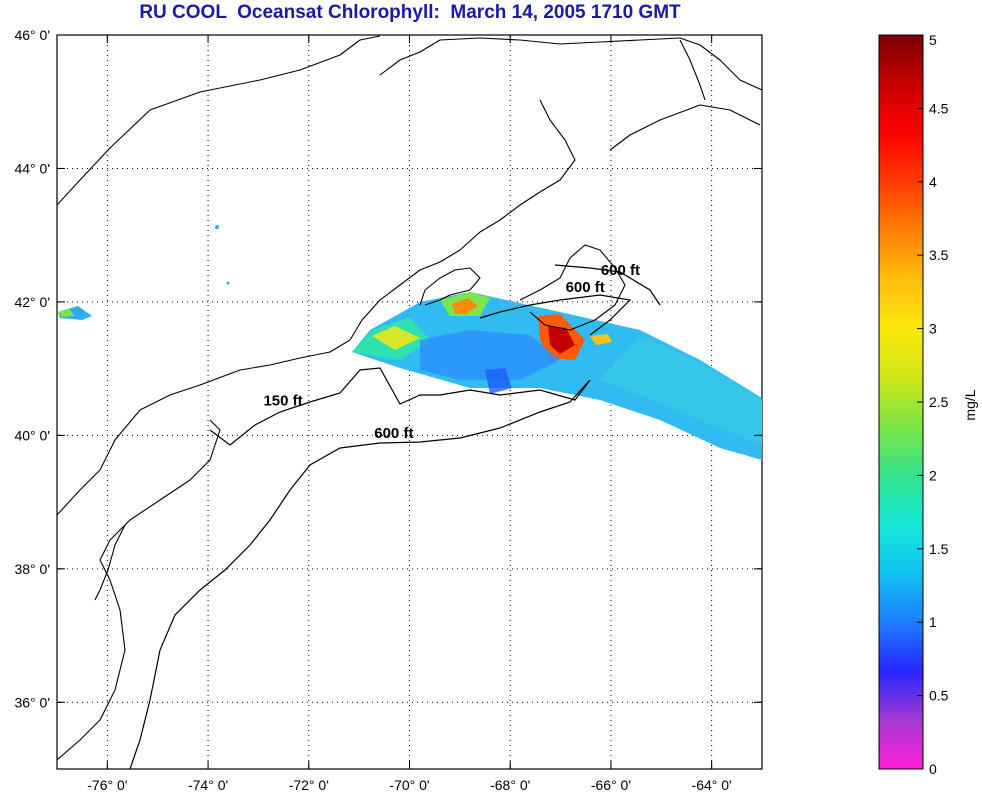 The image size is (982, 800). What do you see at coordinates (32, 302) in the screenshot?
I see `y-tick-label: 42° 0'` at bounding box center [32, 302].